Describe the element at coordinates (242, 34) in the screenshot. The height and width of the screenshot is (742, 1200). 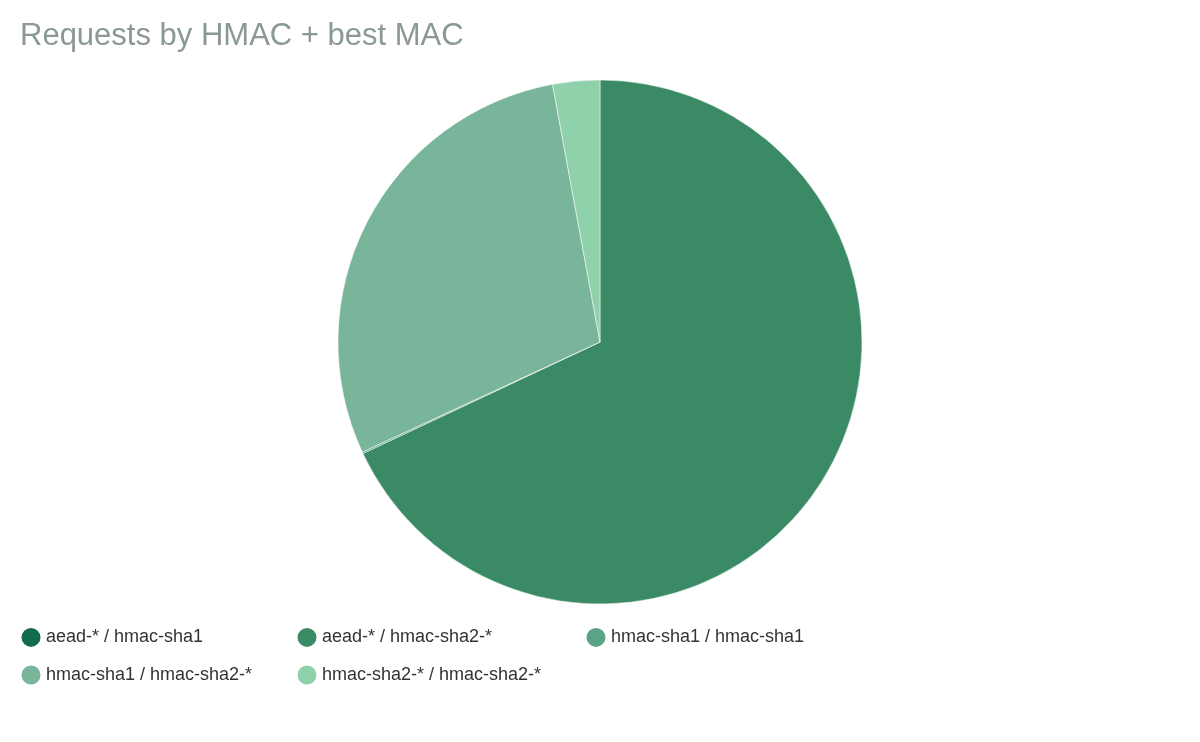
I see `chart-title: Requests by HMAC + best MAC` at that location.